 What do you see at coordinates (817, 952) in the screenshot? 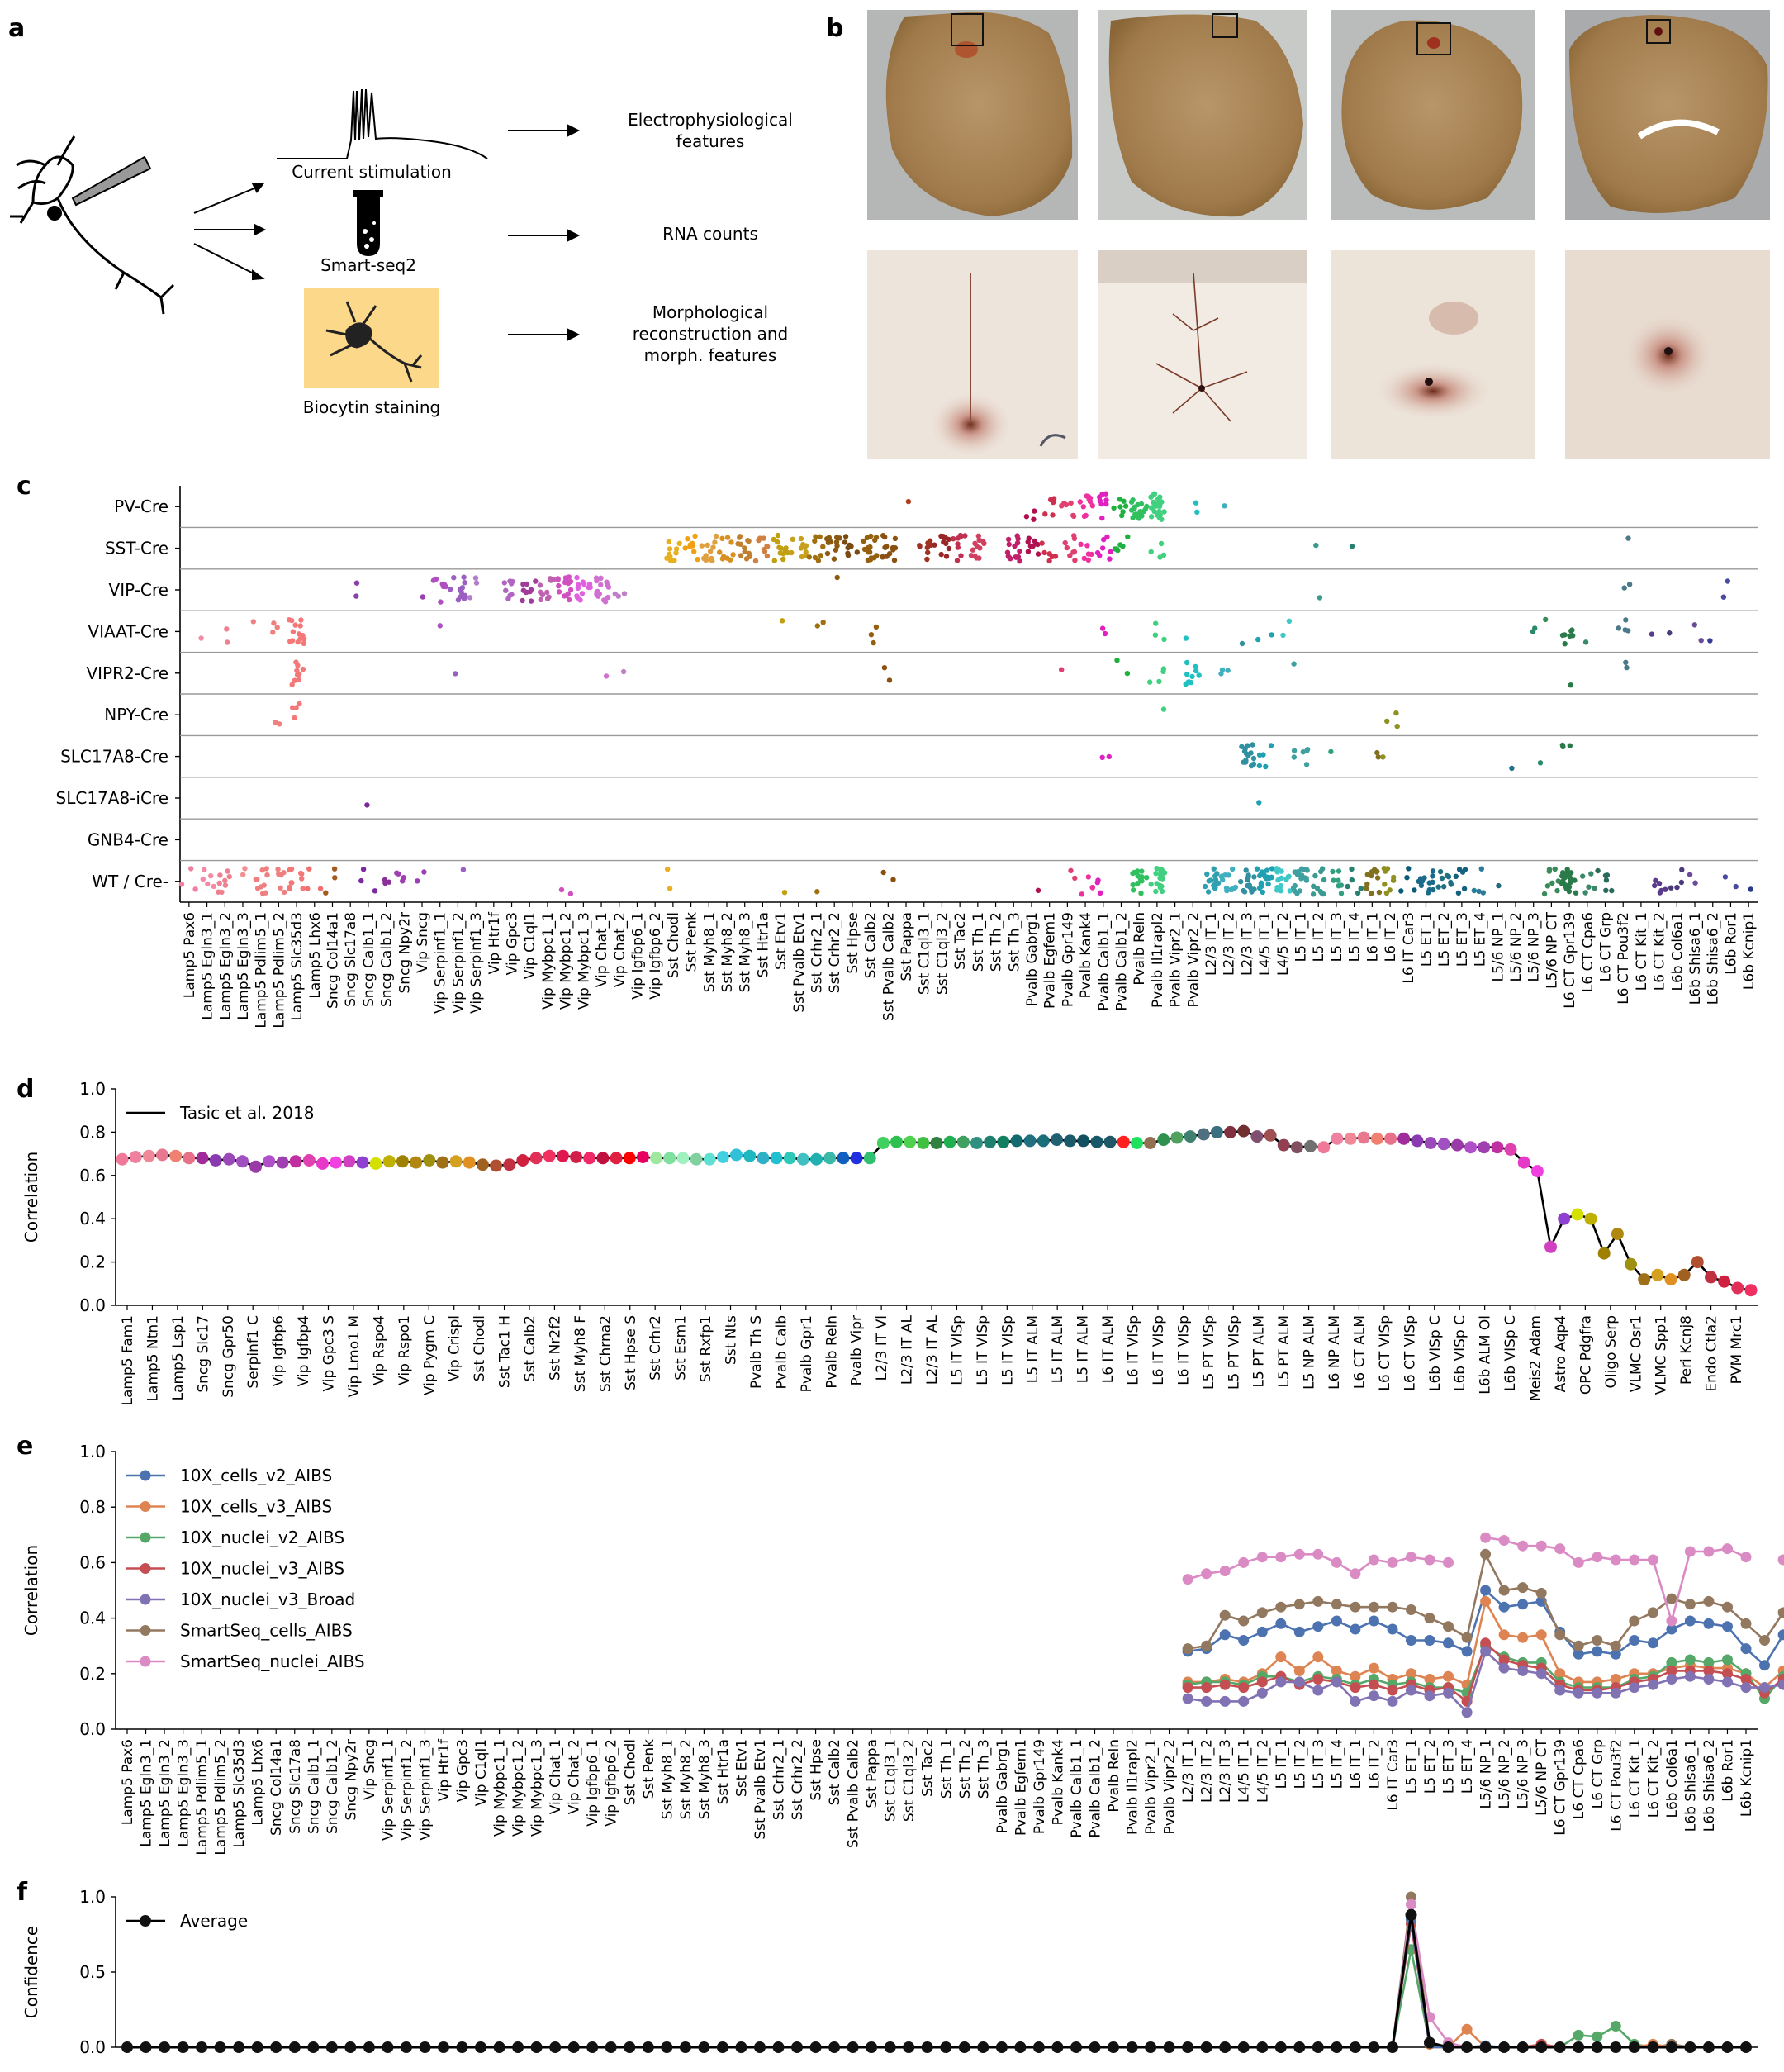
I see `c-x-tick-label: Sst Crhr2_1` at bounding box center [817, 952].